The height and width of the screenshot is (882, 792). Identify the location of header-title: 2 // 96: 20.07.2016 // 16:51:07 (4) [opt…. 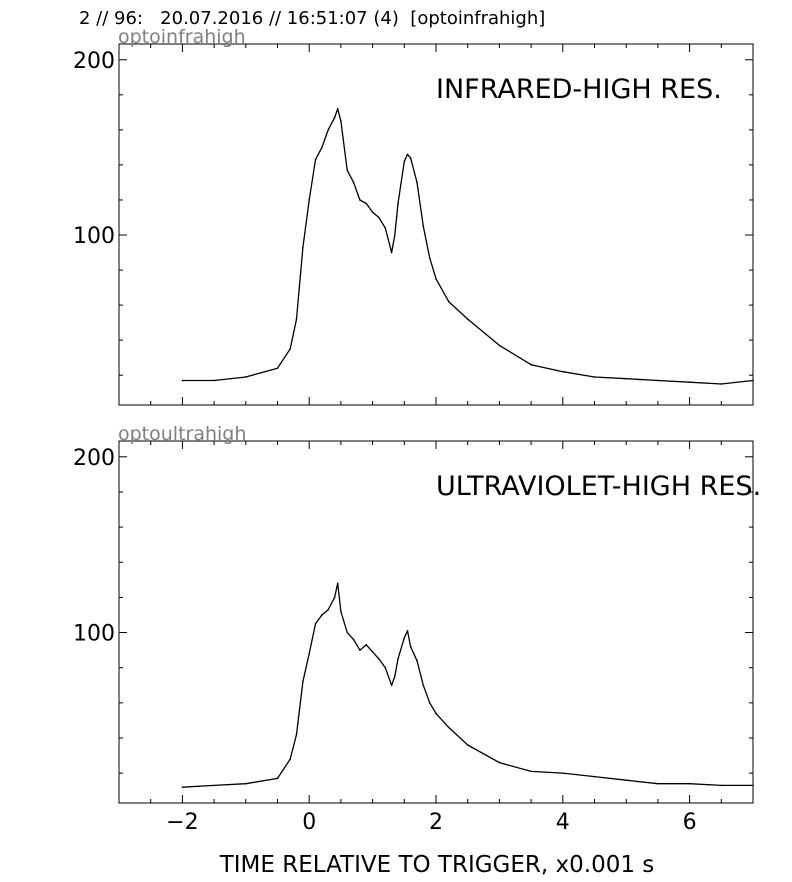
(312, 18).